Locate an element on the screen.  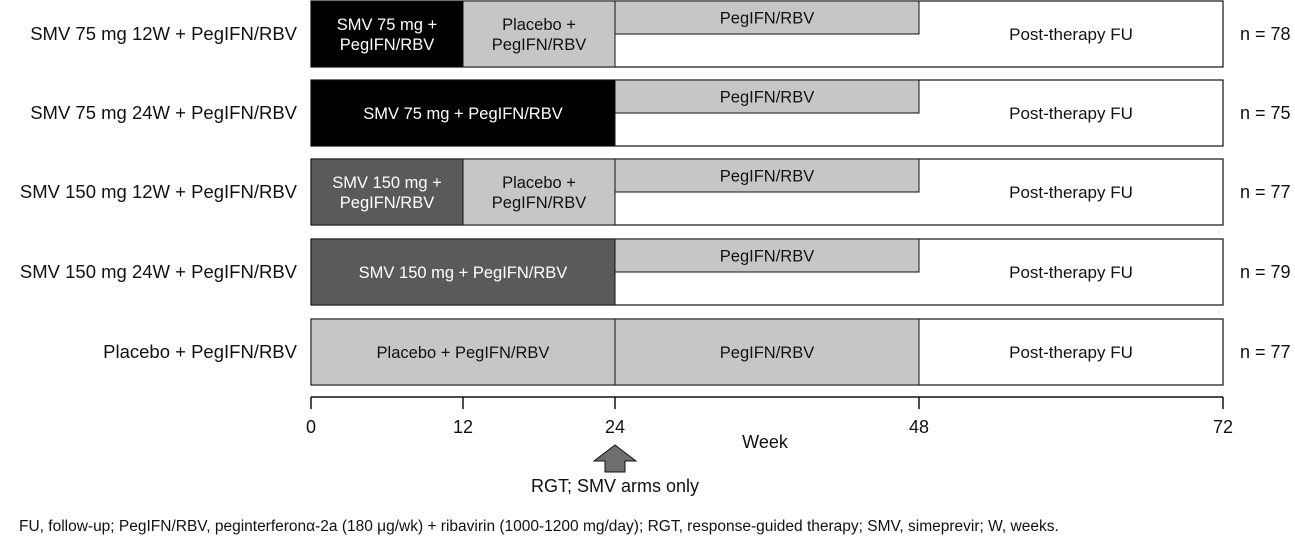
axis-title: Week is located at coordinates (765, 442).